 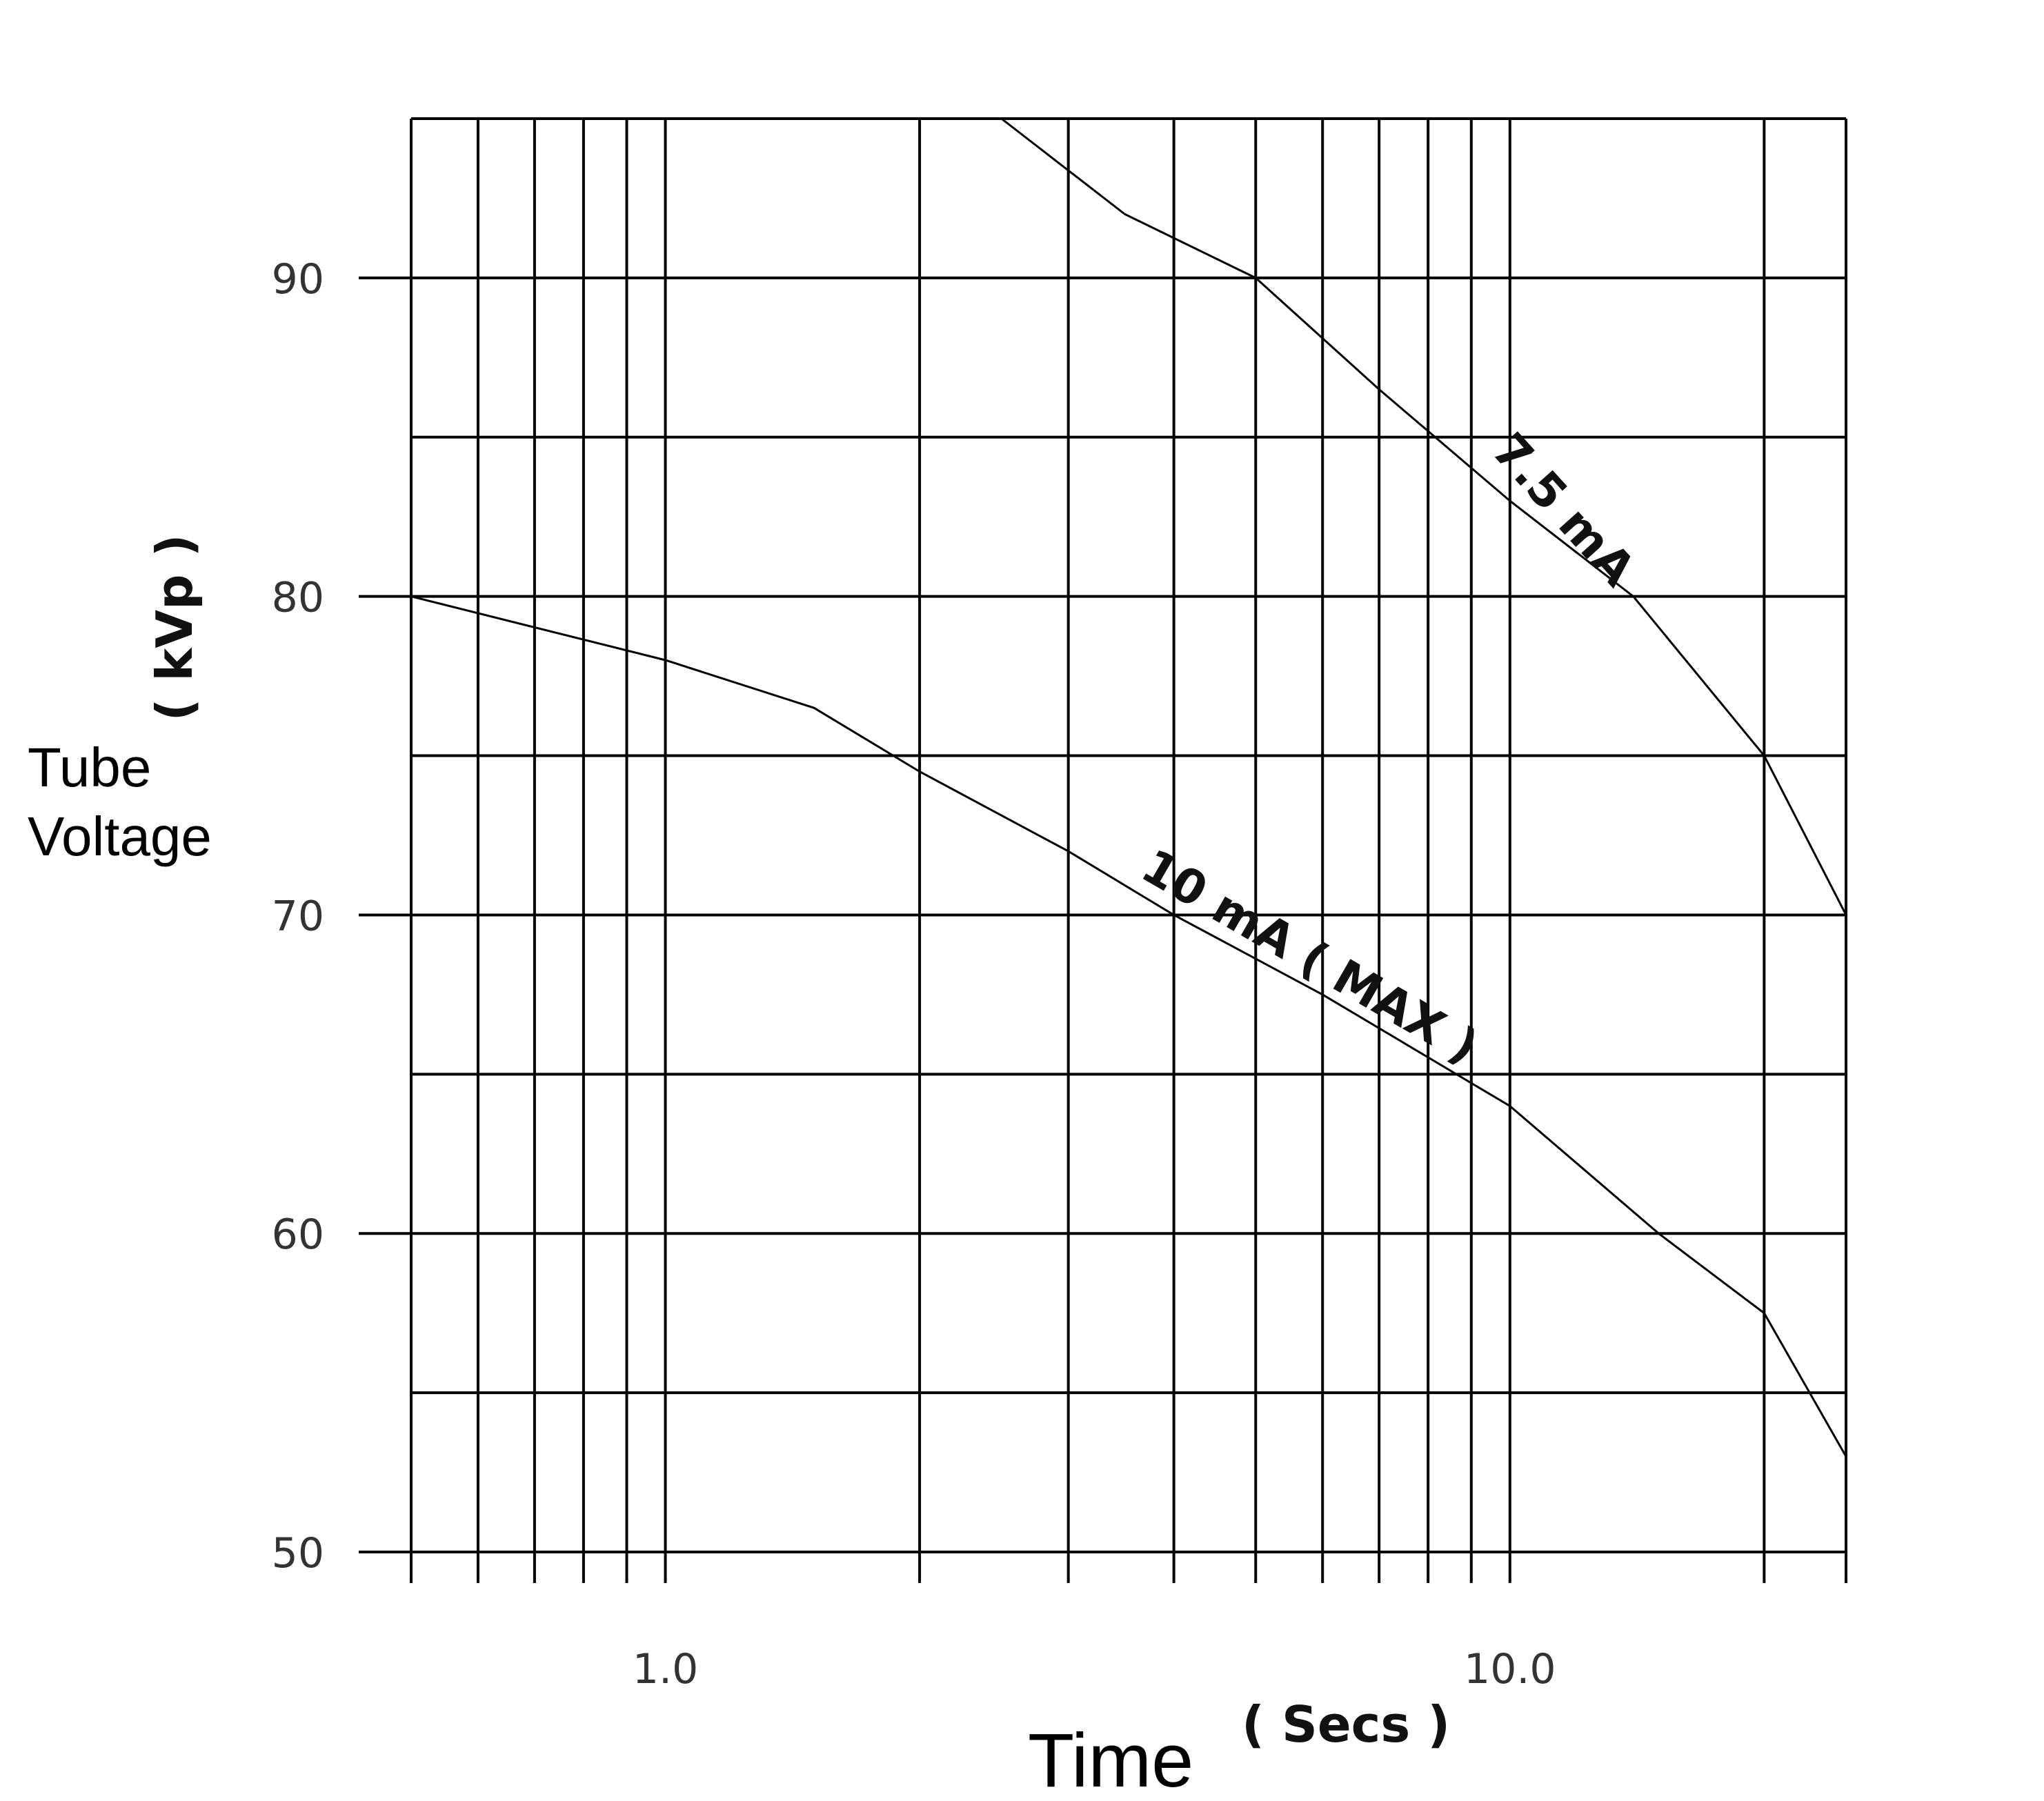 What do you see at coordinates (1094, 1669) in the screenshot?
I see `x-tick-labels: 1.0 10.0` at bounding box center [1094, 1669].